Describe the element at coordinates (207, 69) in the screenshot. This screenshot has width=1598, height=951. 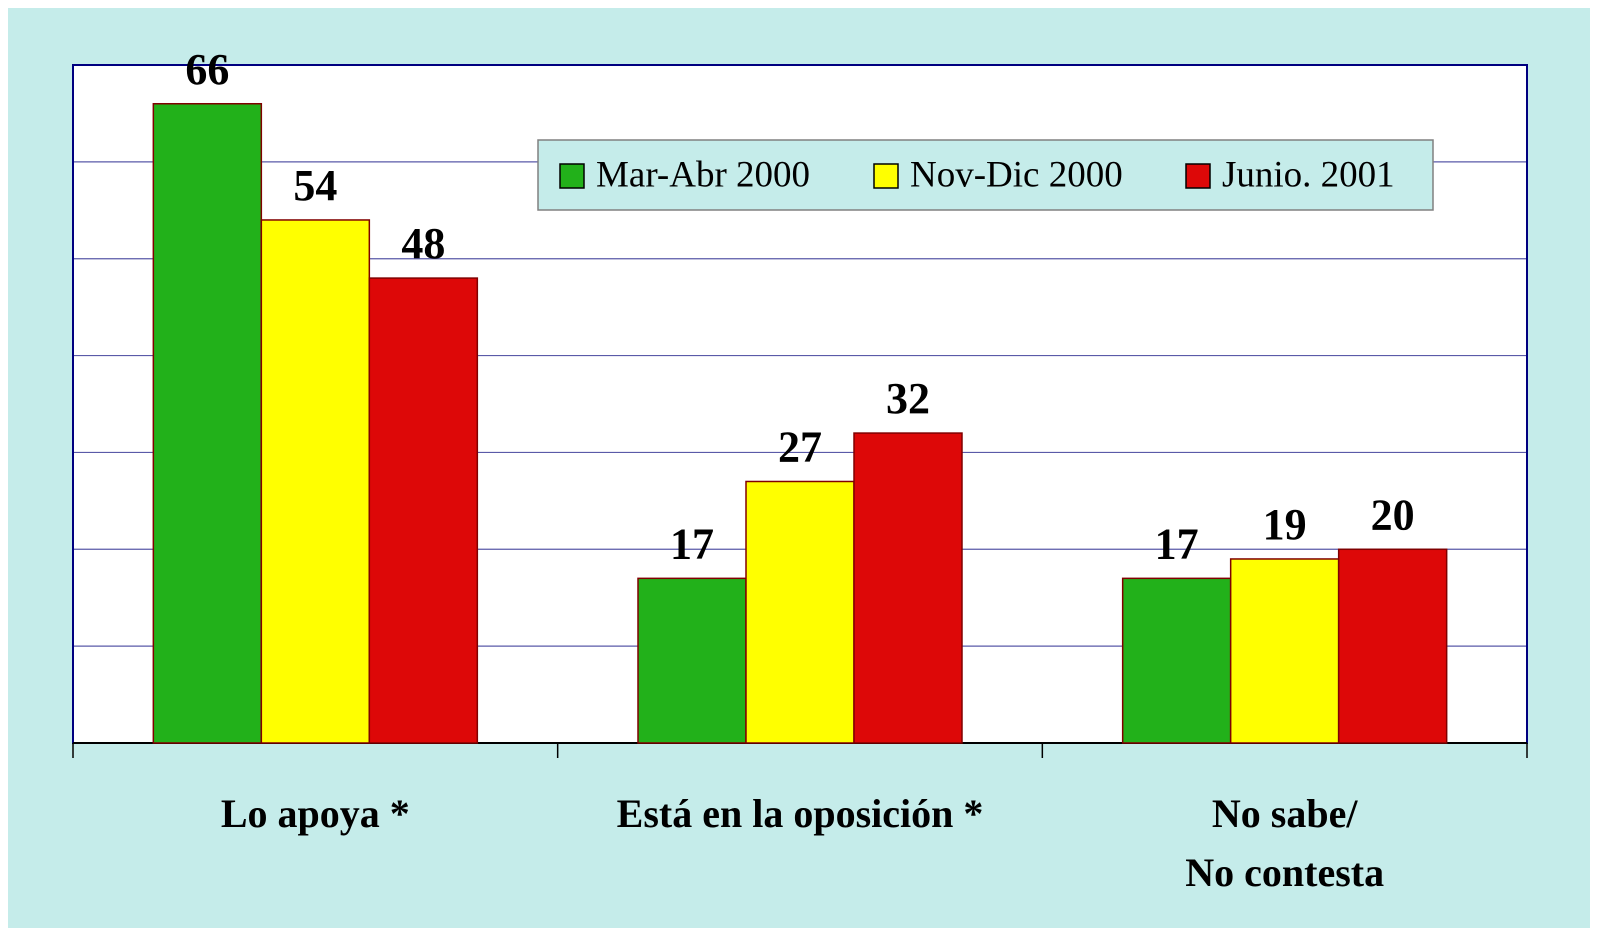
I see `value-label: 66` at that location.